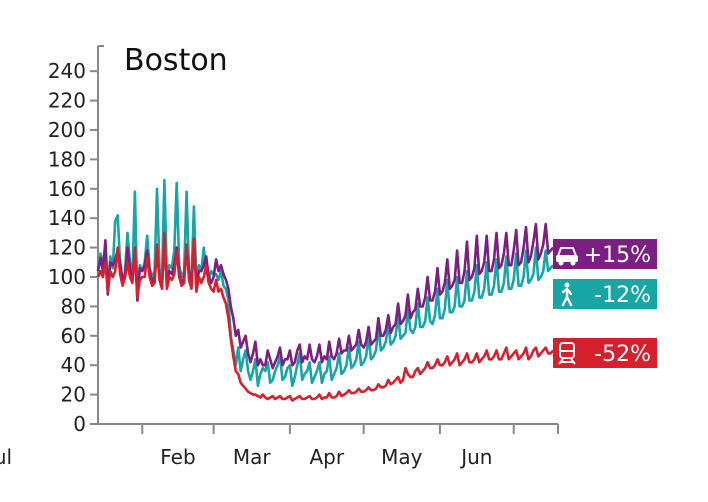 Image resolution: width=708 pixels, height=502 pixels. Describe the element at coordinates (402, 457) in the screenshot. I see `x-tick-label: May` at that location.